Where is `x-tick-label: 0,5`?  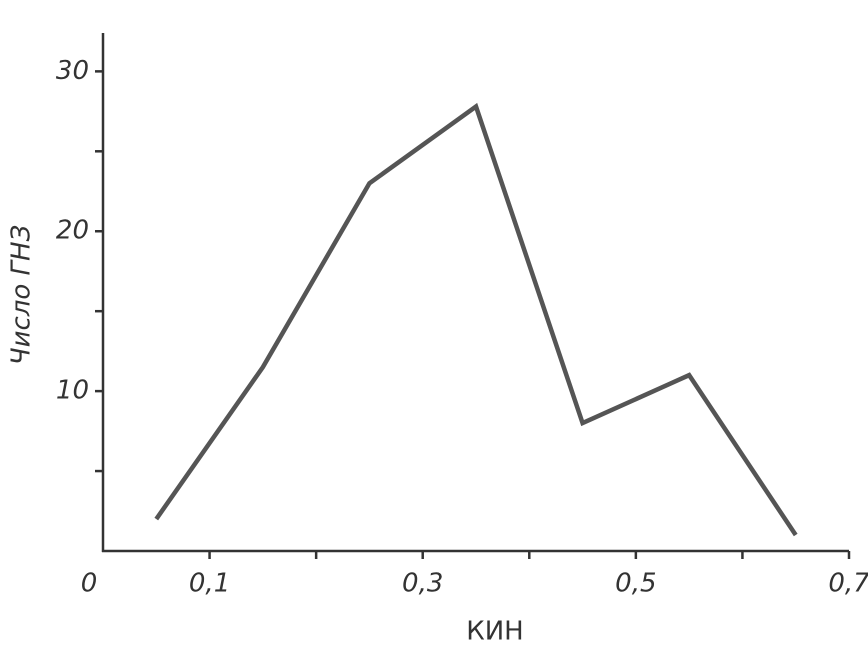
x-tick-label: 0,5 is located at coordinates (635, 584).